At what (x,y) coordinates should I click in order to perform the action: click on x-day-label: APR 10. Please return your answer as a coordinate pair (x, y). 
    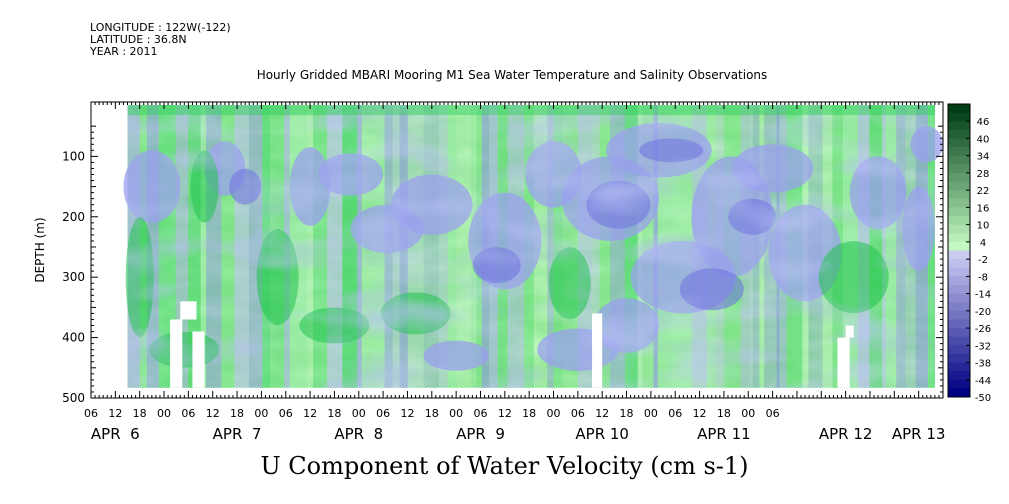
    Looking at the image, I should click on (602, 434).